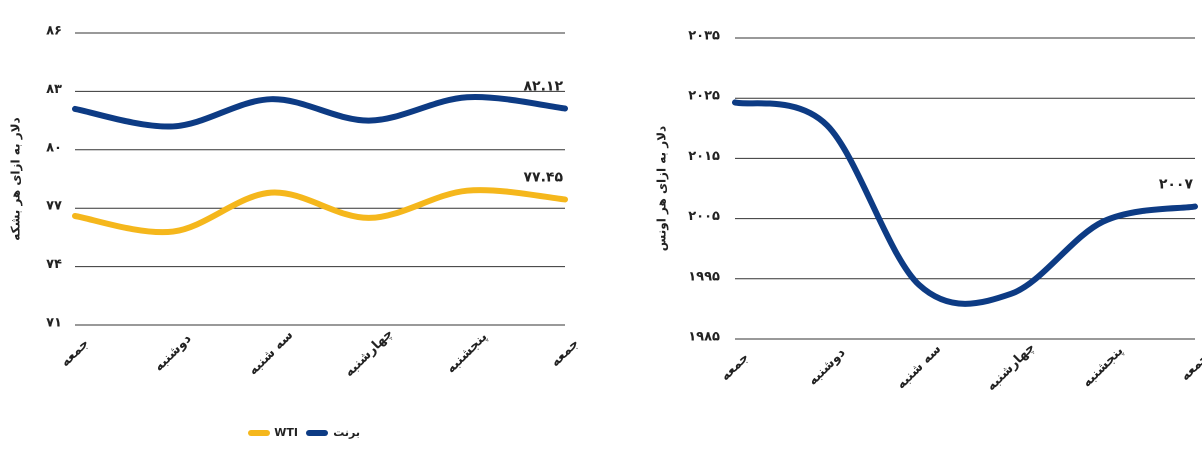 The height and width of the screenshot is (455, 1202). Describe the element at coordinates (704, 156) in the screenshot. I see `y-tick-label: ۲۰۱۵` at that location.